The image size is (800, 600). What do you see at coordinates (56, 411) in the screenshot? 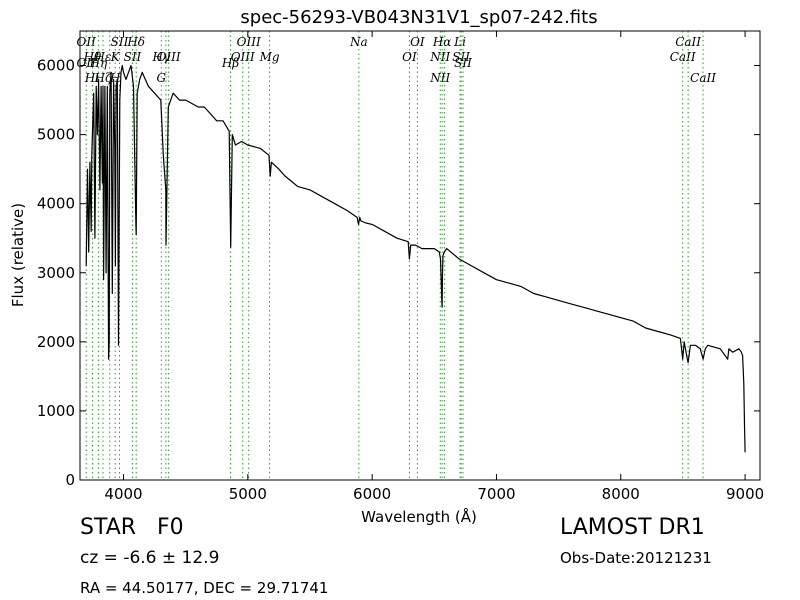
I see `y-tick-label: 1000` at bounding box center [56, 411].